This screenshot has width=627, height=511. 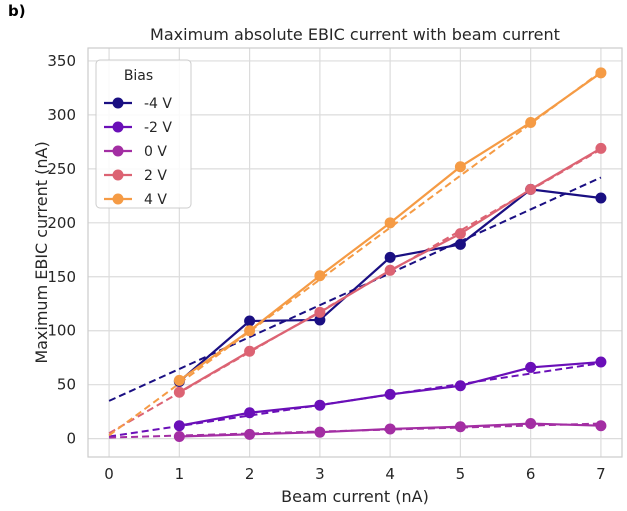 I want to click on legend-title: Bias, so click(x=138, y=76).